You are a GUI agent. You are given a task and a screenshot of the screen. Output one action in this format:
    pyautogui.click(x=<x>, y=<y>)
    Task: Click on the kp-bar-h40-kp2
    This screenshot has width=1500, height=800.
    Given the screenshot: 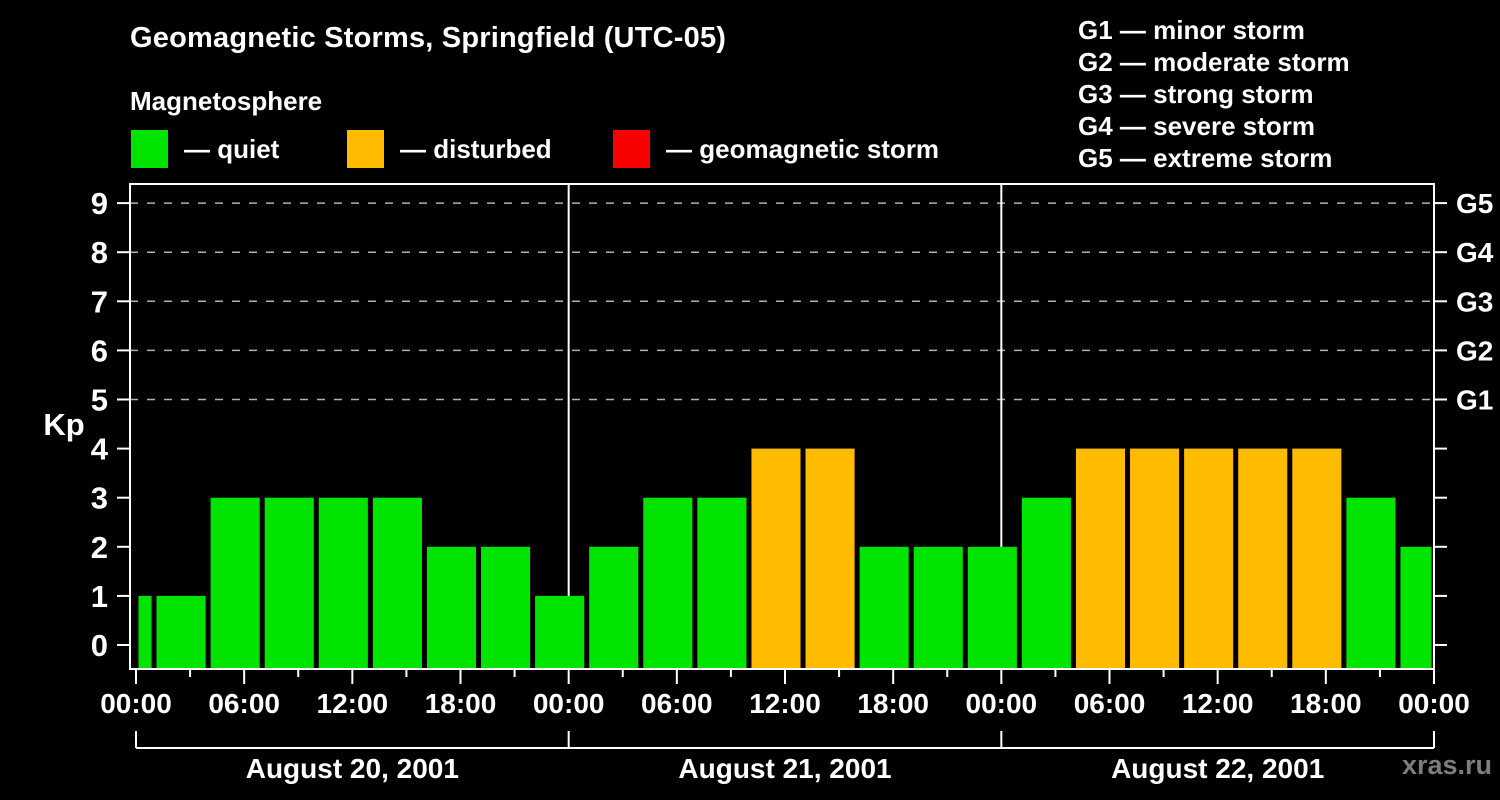 What is the action you would take?
    pyautogui.click(x=884, y=607)
    